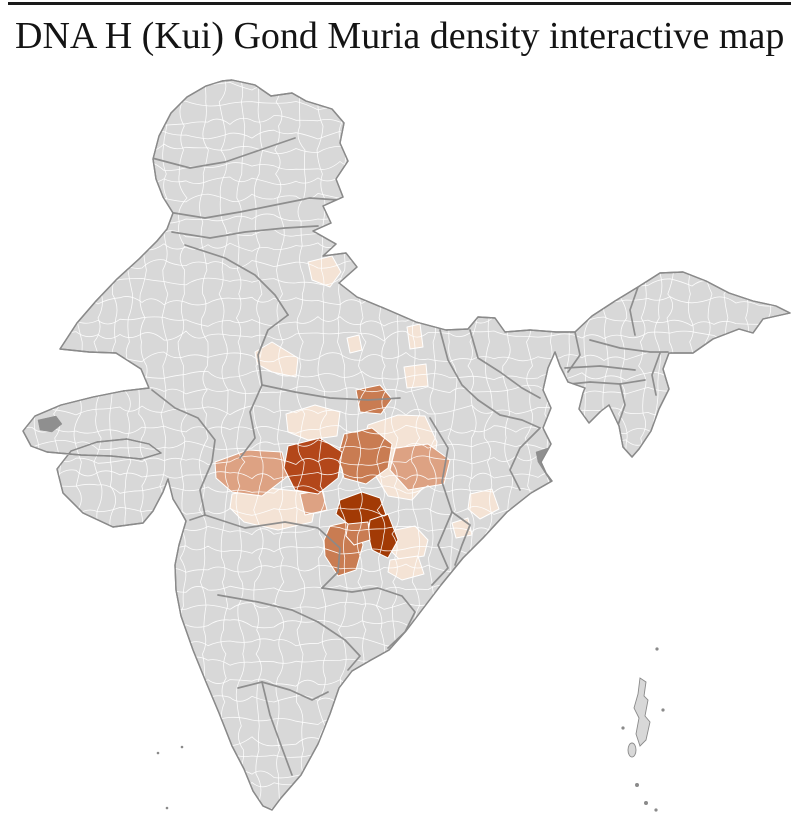  Describe the element at coordinates (643, 729) in the screenshot. I see `andaman-nicobar-islands` at that location.